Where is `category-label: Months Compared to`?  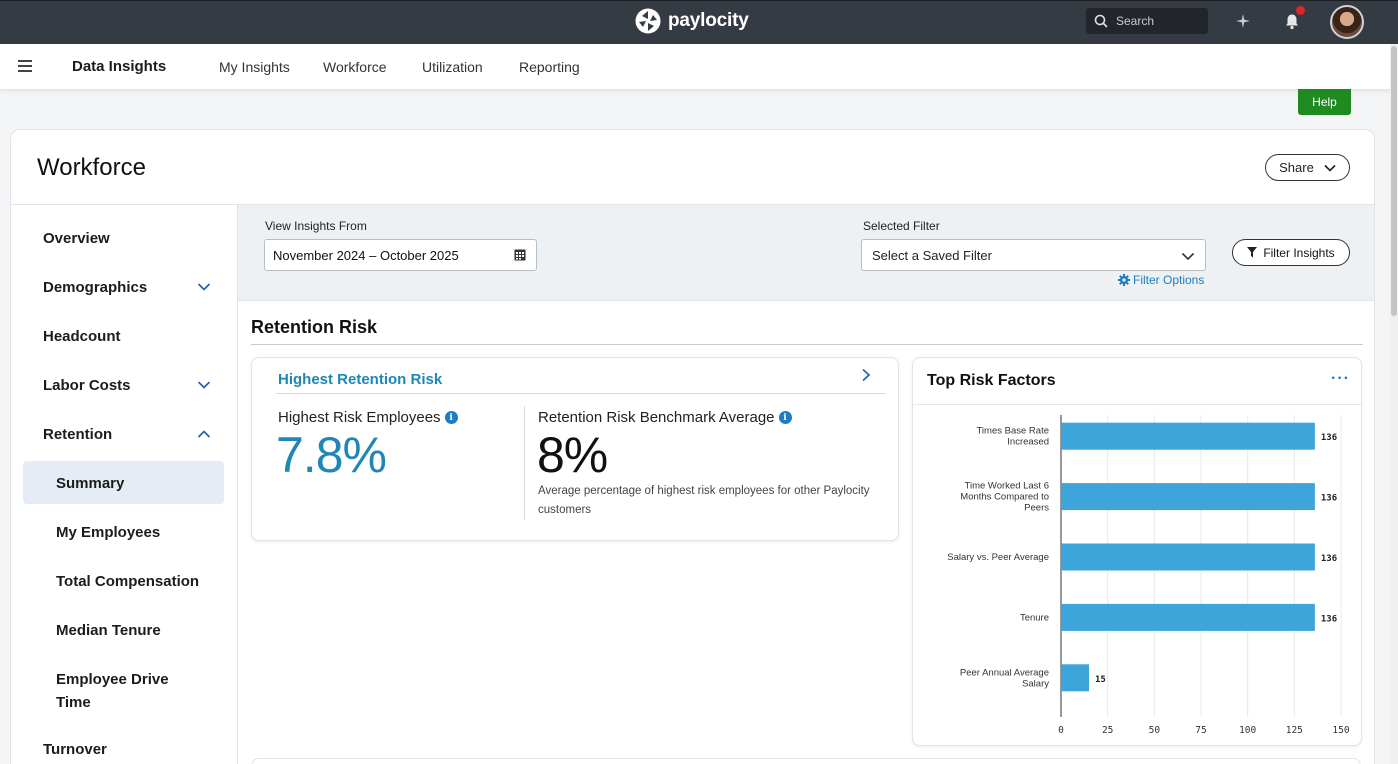 category-label: Months Compared to is located at coordinates (1004, 497).